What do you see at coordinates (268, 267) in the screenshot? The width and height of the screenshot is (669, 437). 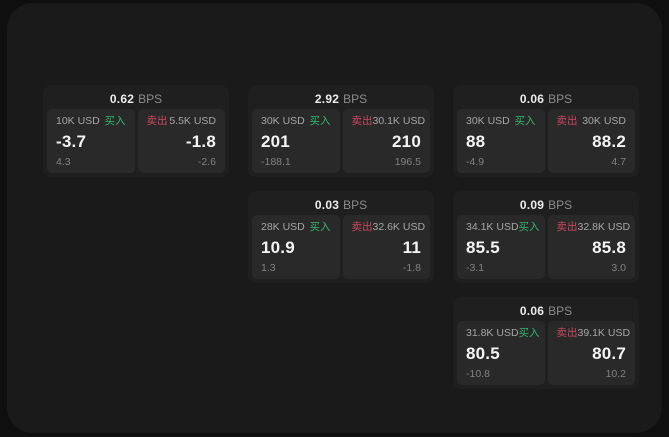 I see `buy-delta: 1.3` at bounding box center [268, 267].